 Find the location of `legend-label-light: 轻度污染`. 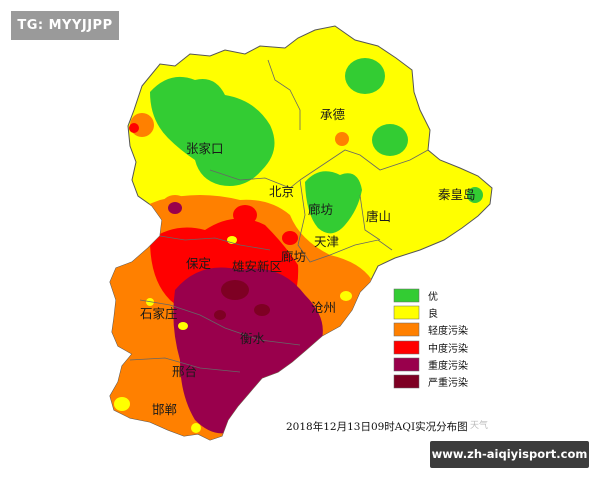

legend-label-light: 轻度污染 is located at coordinates (448, 330).